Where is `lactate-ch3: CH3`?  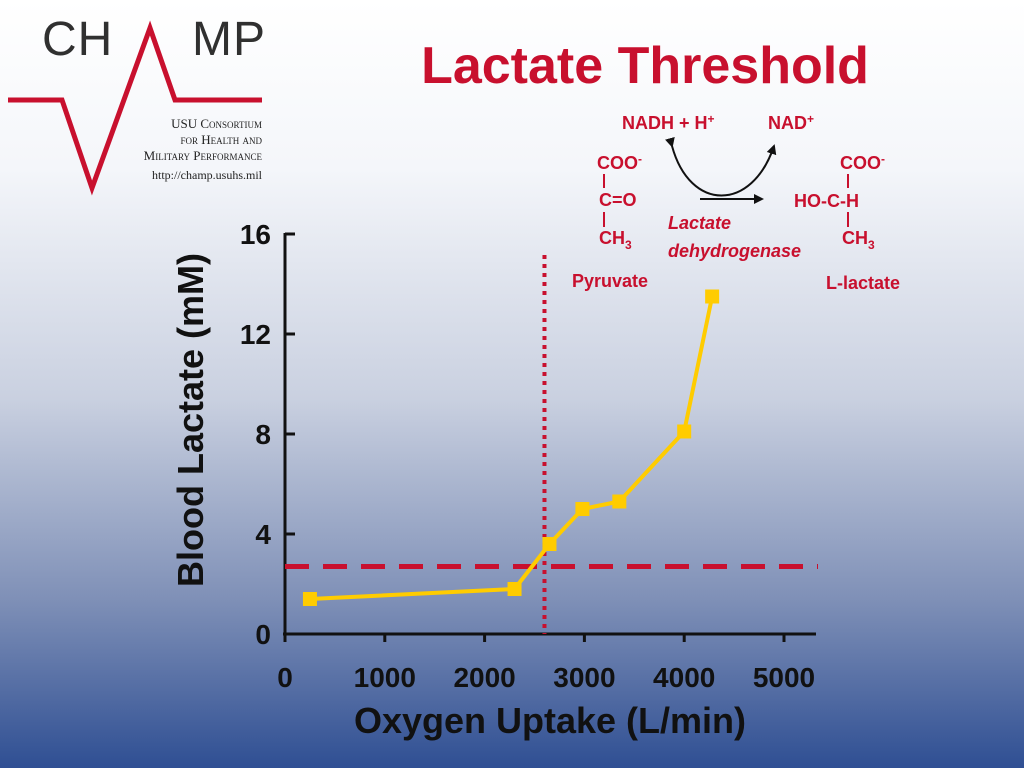 lactate-ch3: CH3 is located at coordinates (858, 240).